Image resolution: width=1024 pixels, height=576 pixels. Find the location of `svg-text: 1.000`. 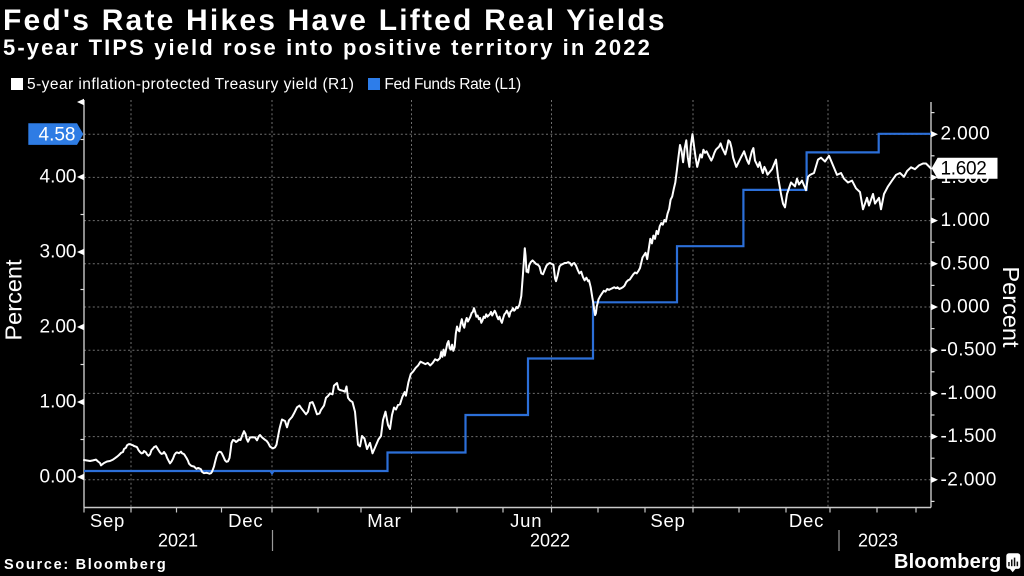

svg-text: 1.000 is located at coordinates (966, 220).